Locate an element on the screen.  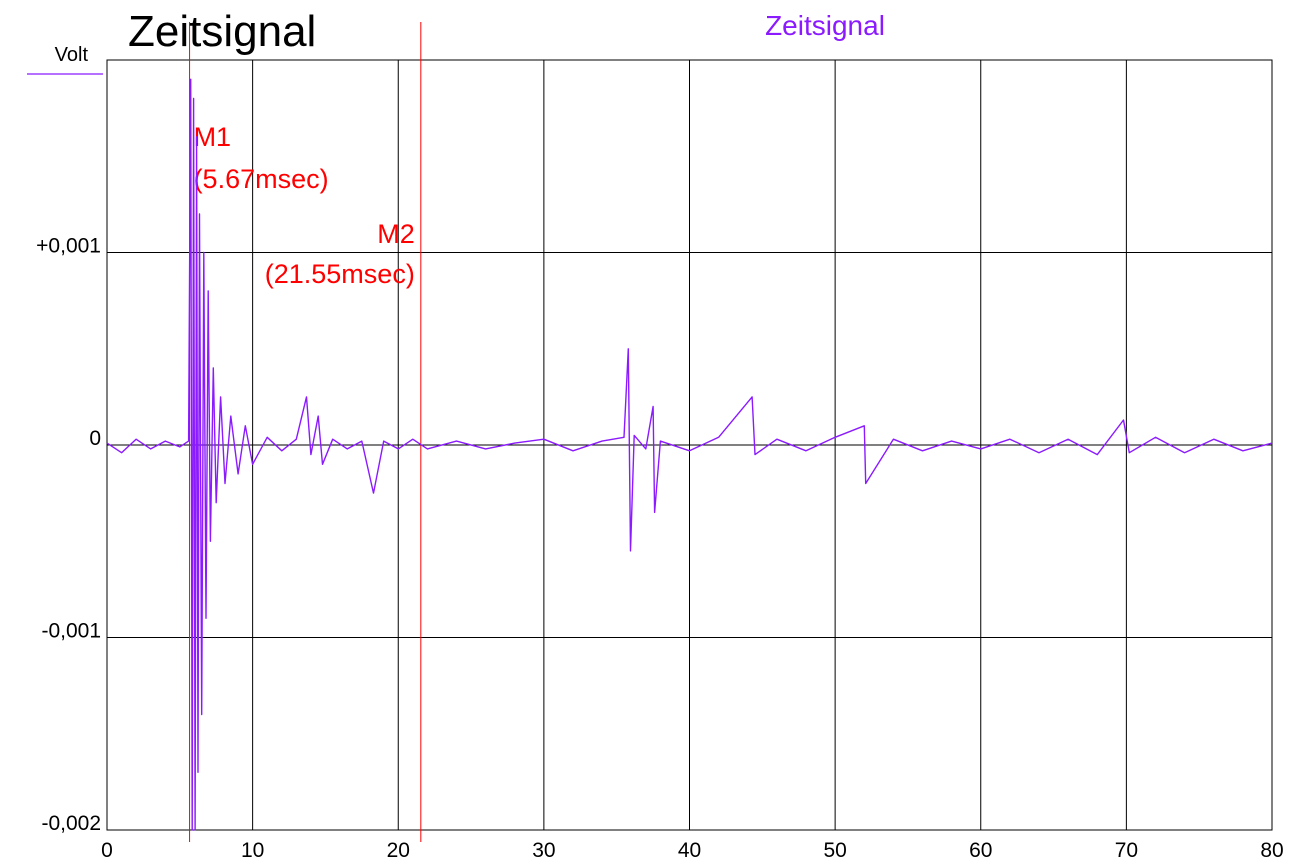
x-tick-label: 20 is located at coordinates (398, 850).